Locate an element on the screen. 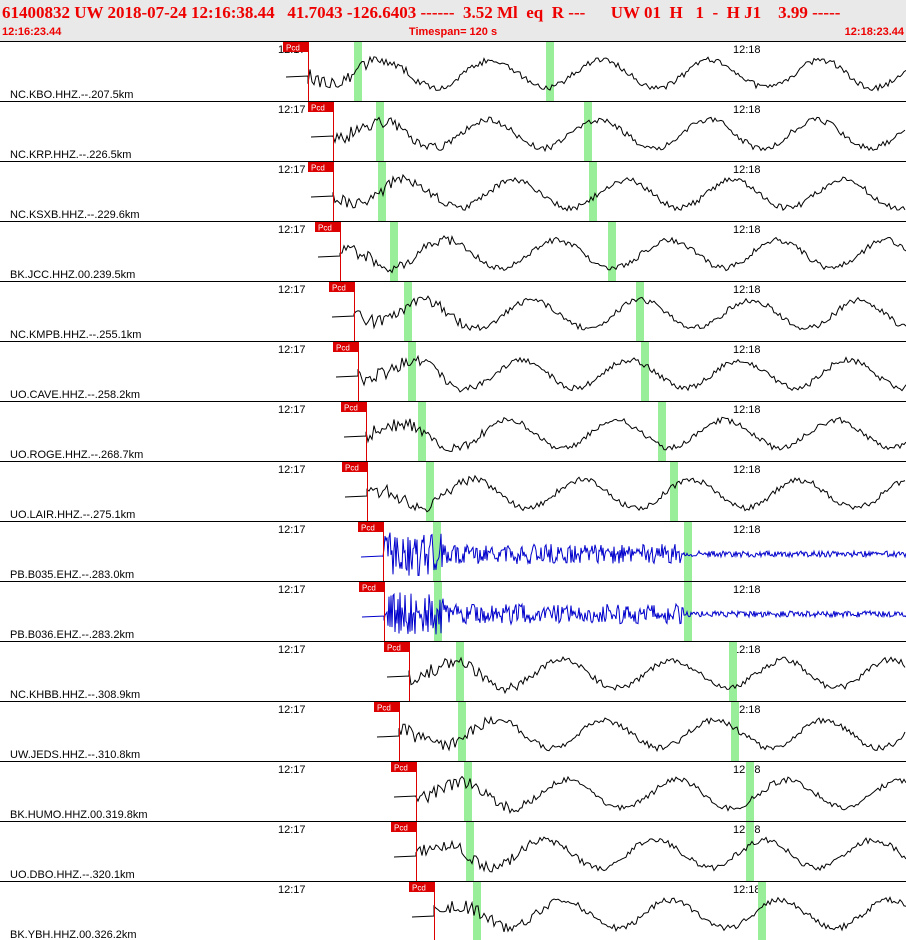  station-label: PB.B035.EHZ.--.283.0km is located at coordinates (72, 575).